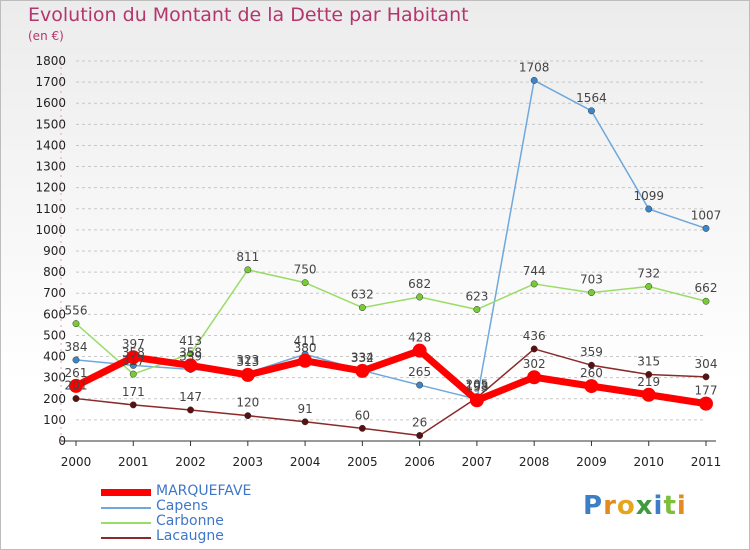 This screenshot has height=550, width=750. What do you see at coordinates (362, 295) in the screenshot?
I see `data-label: 632` at bounding box center [362, 295].